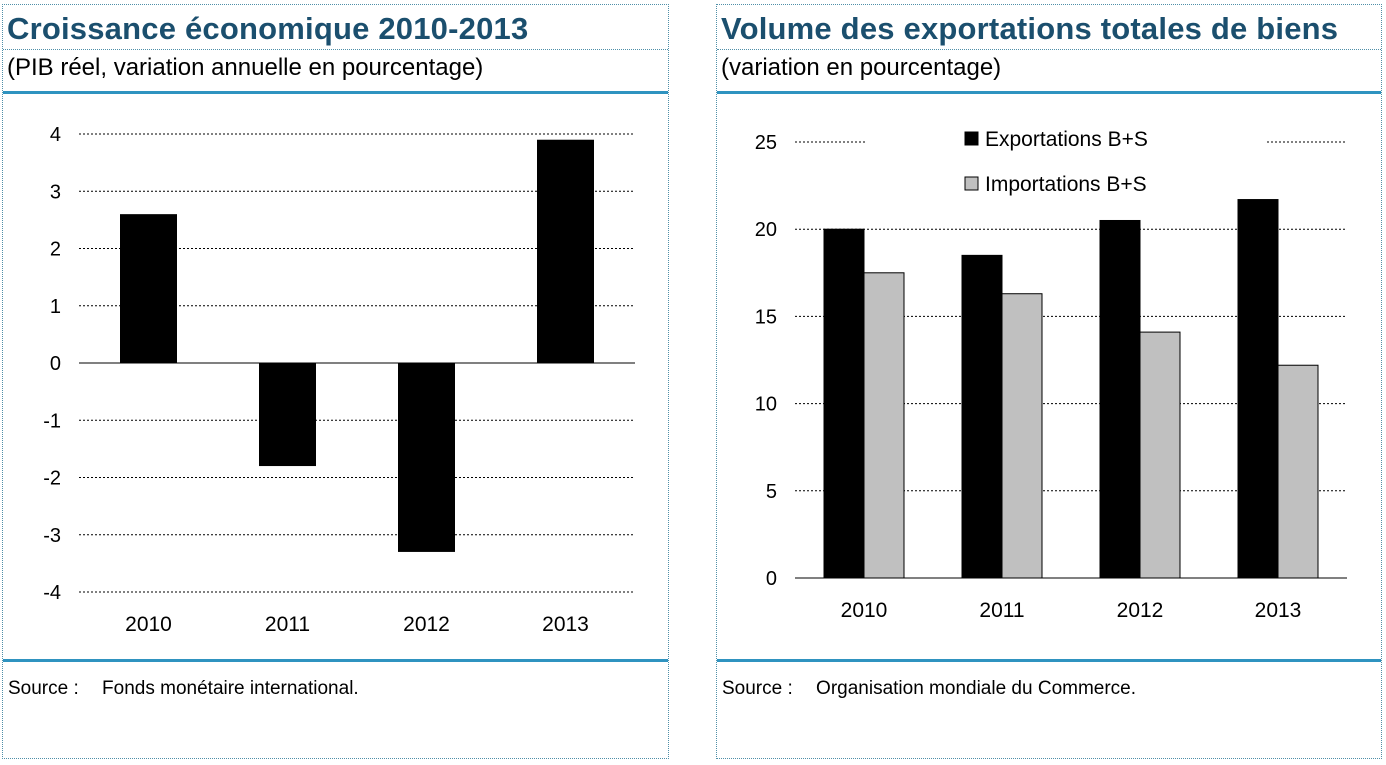 The image size is (1386, 765). Describe the element at coordinates (55, 307) in the screenshot. I see `y-tick-label: 1` at that location.